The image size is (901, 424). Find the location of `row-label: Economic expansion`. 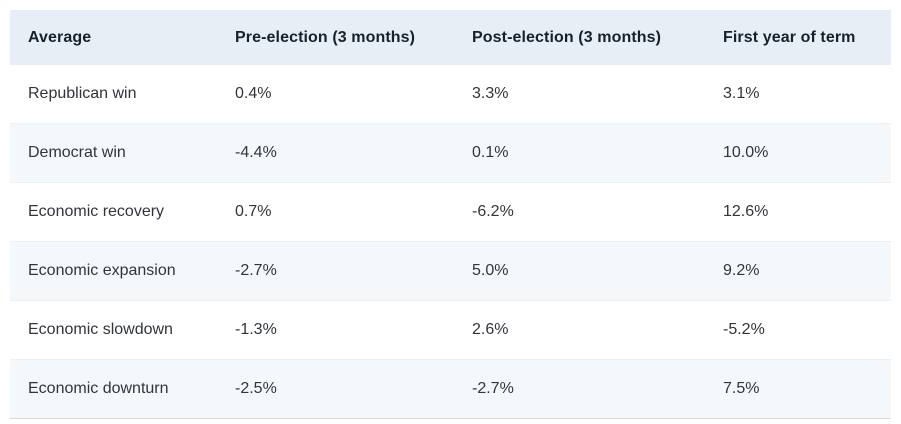

row-label: Economic expansion is located at coordinates (122, 271).